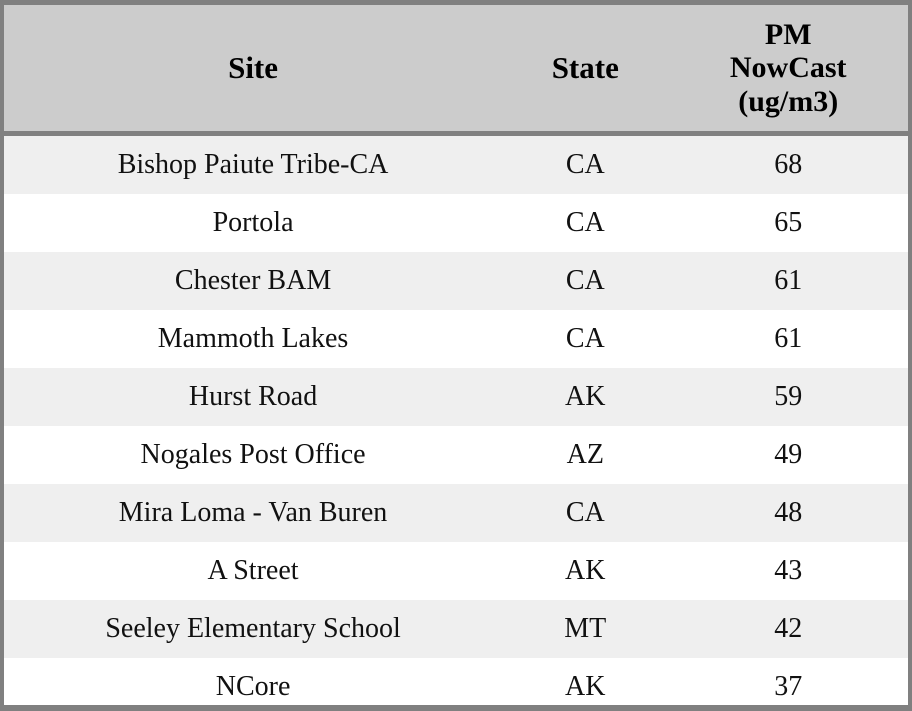 The height and width of the screenshot is (711, 912). What do you see at coordinates (585, 629) in the screenshot?
I see `cell-state: MT` at bounding box center [585, 629].